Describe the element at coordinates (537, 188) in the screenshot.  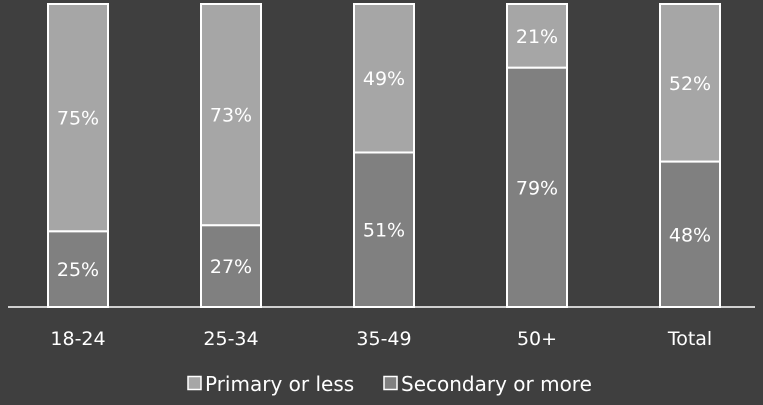
I see `data-label-secondary-or-more-50: 79%` at that location.